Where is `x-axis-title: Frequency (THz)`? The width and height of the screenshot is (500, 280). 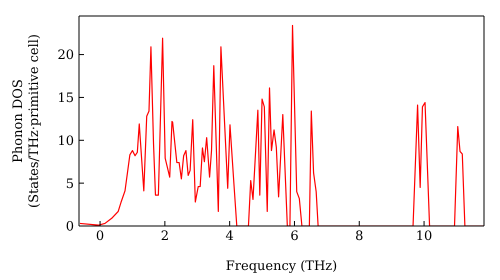 x-axis-title: Frequency (THz) is located at coordinates (282, 266).